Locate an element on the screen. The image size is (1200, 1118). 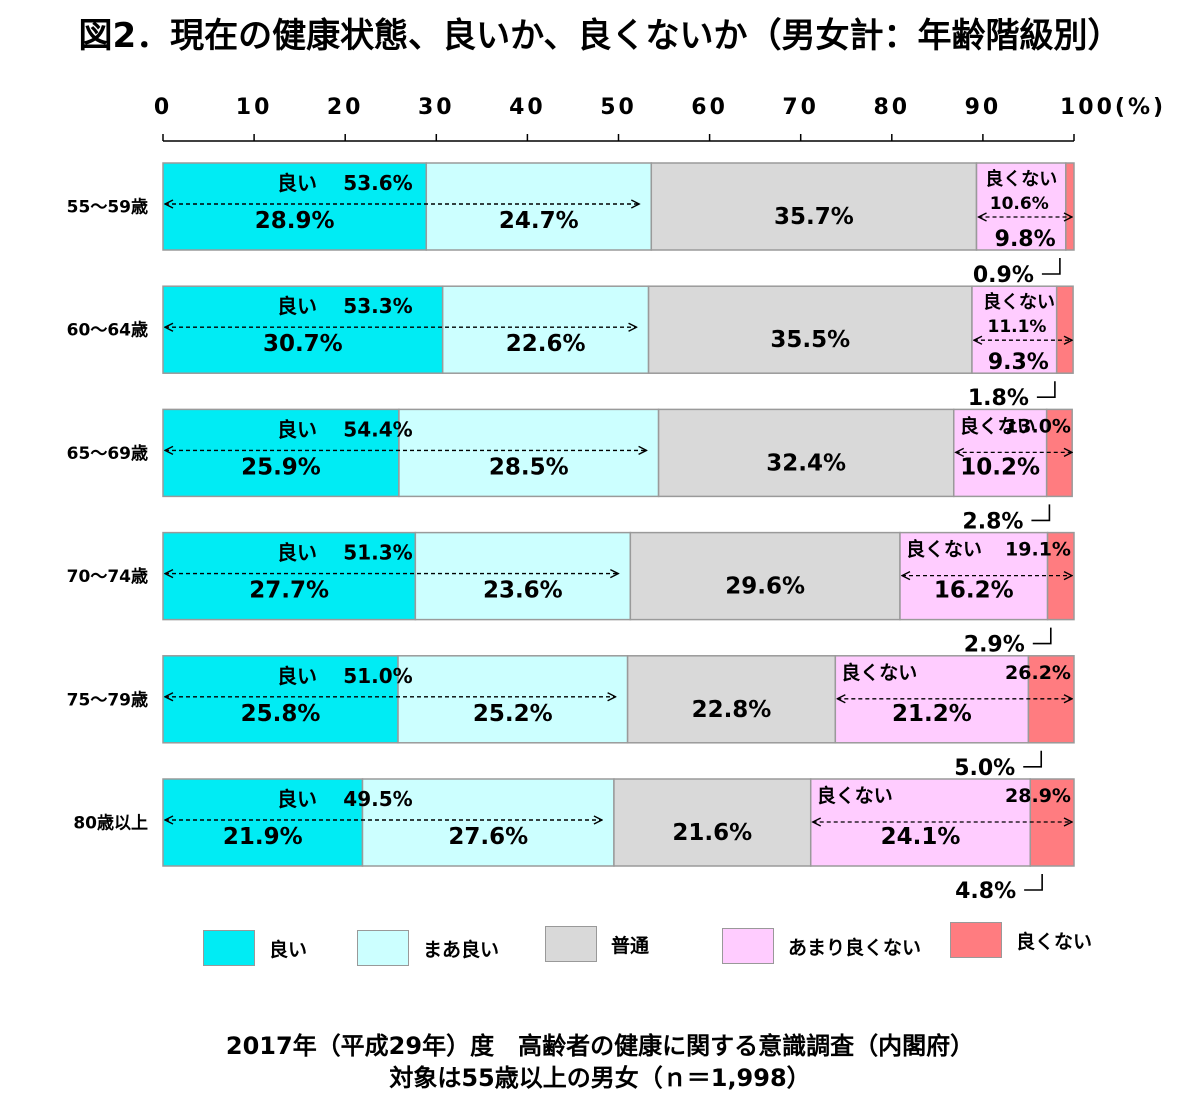
legend-item-not-very-good: あまり良くない is located at coordinates (821, 946).